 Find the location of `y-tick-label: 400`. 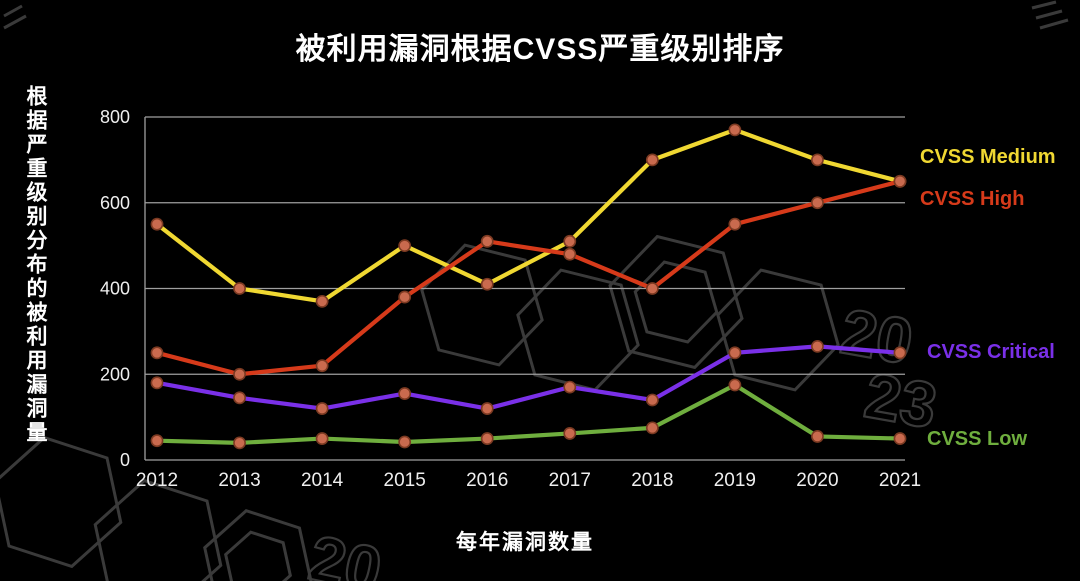

y-tick-label: 400 is located at coordinates (115, 289).